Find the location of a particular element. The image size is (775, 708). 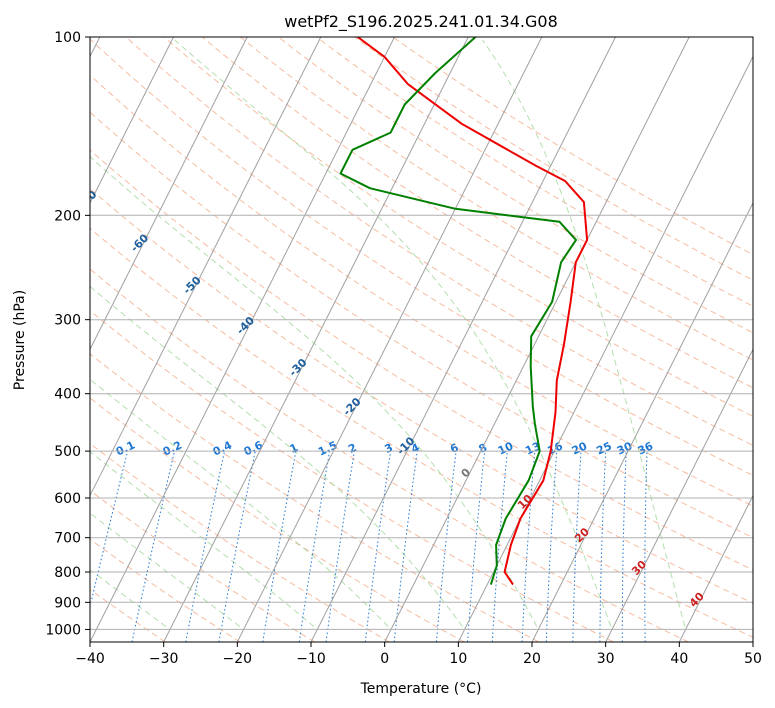

x-tick-label: −10 is located at coordinates (311, 659).